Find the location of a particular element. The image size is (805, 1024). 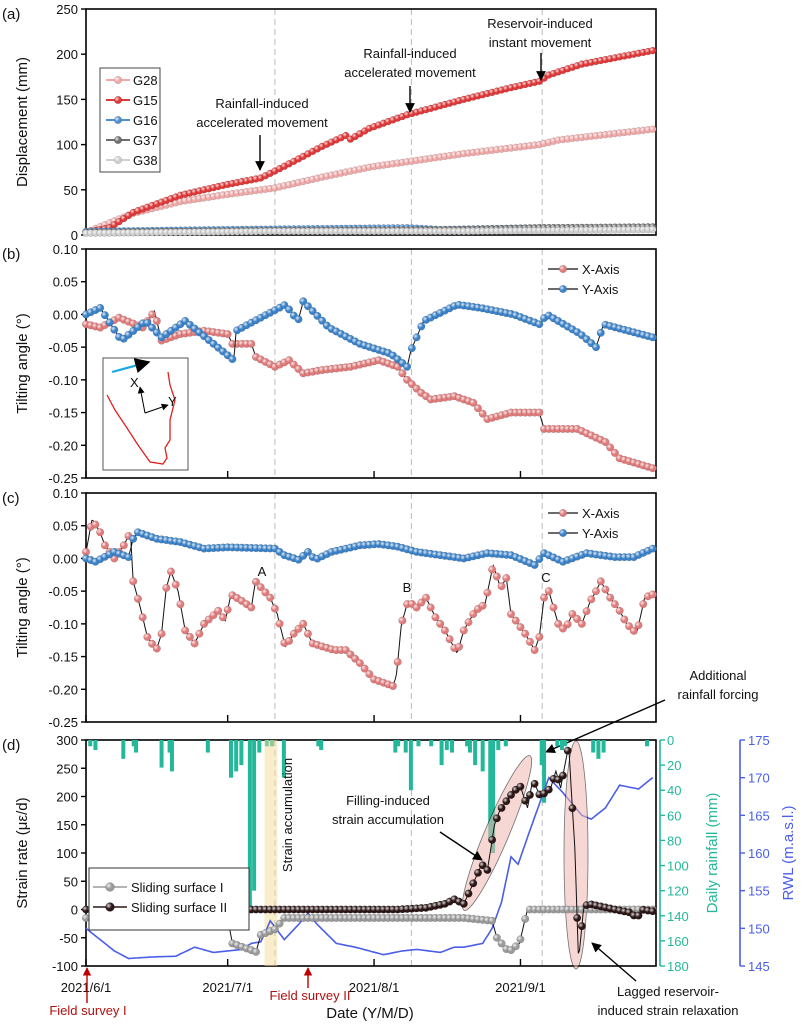

series-g15 is located at coordinates (369, 141).